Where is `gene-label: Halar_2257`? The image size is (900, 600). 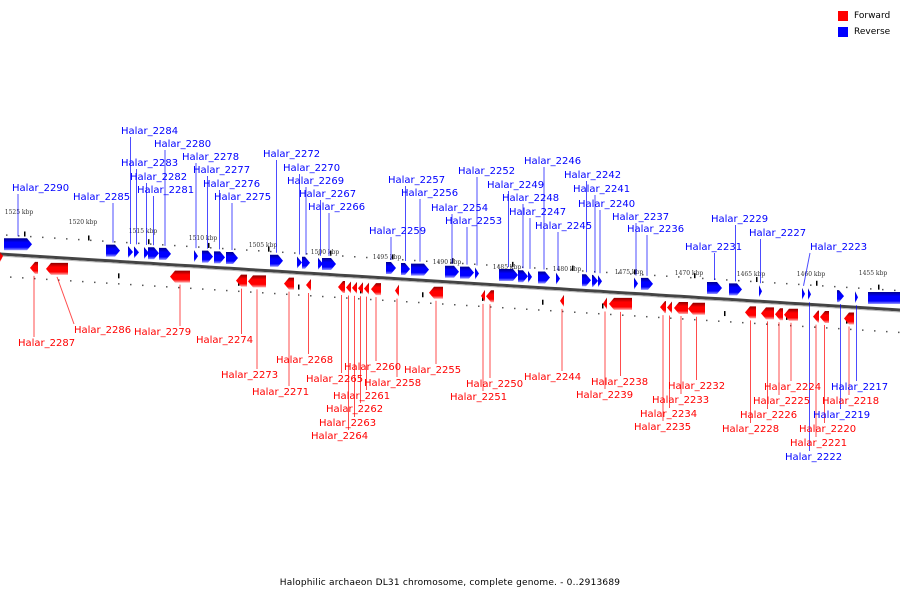
gene-label: Halar_2257 is located at coordinates (416, 180).